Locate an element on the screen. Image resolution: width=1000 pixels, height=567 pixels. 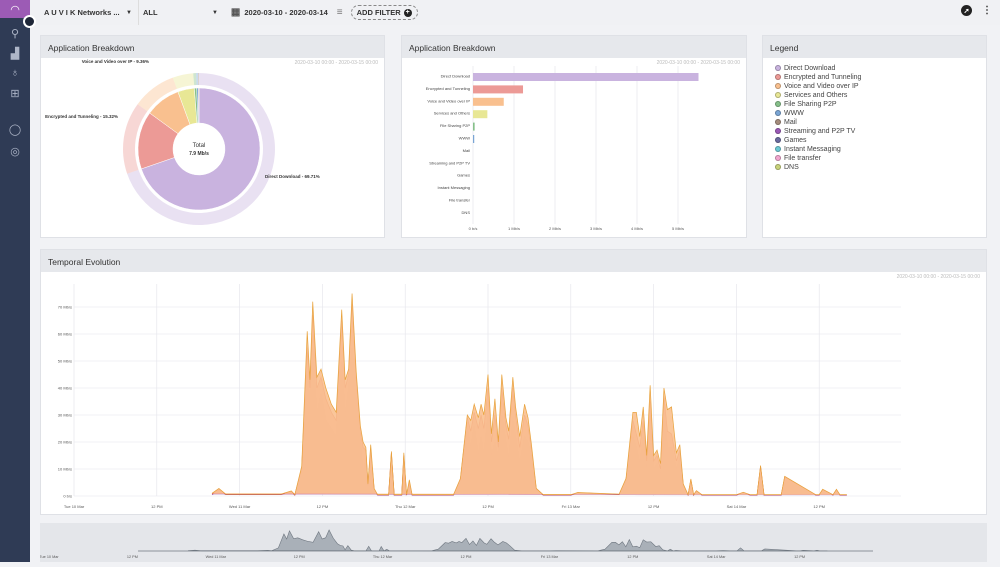
legend-label: Direct Download is located at coordinates (810, 68).